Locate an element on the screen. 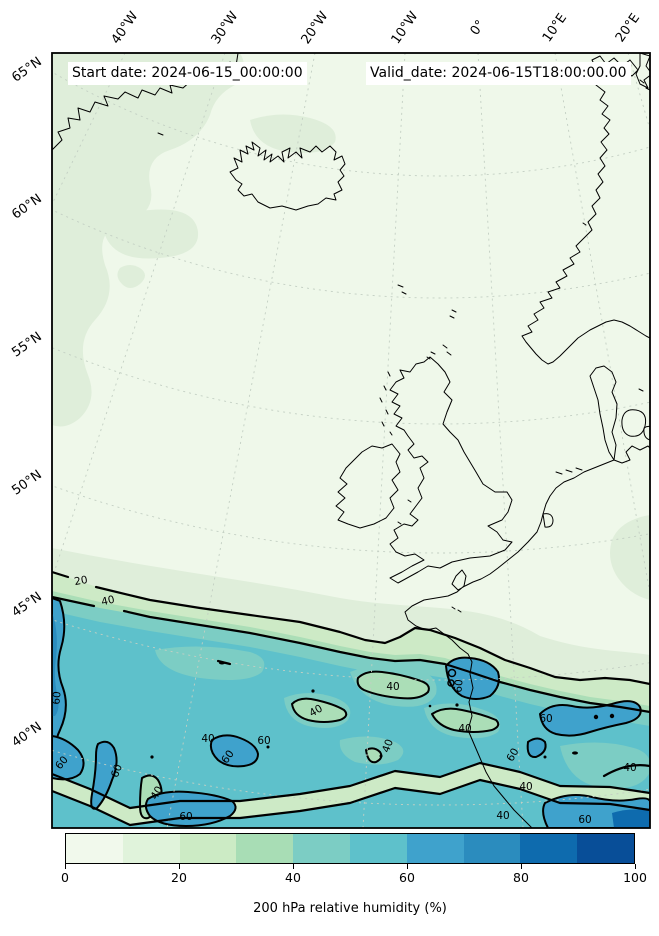 This screenshot has width=659, height=936. iceland-coast is located at coordinates (287, 176).